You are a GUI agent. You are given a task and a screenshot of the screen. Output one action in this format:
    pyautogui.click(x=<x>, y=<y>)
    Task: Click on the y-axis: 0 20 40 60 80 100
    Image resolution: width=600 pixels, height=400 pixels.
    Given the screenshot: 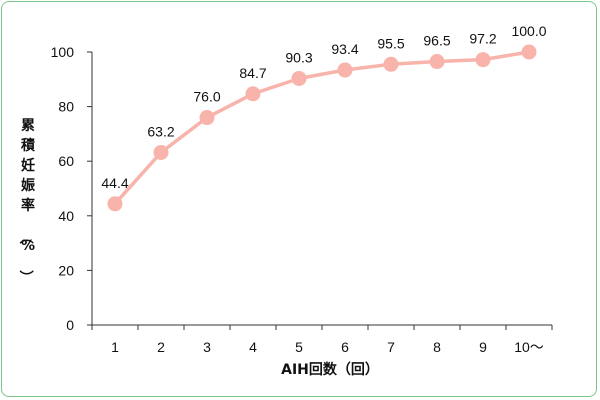 What is the action you would take?
    pyautogui.click(x=72, y=188)
    